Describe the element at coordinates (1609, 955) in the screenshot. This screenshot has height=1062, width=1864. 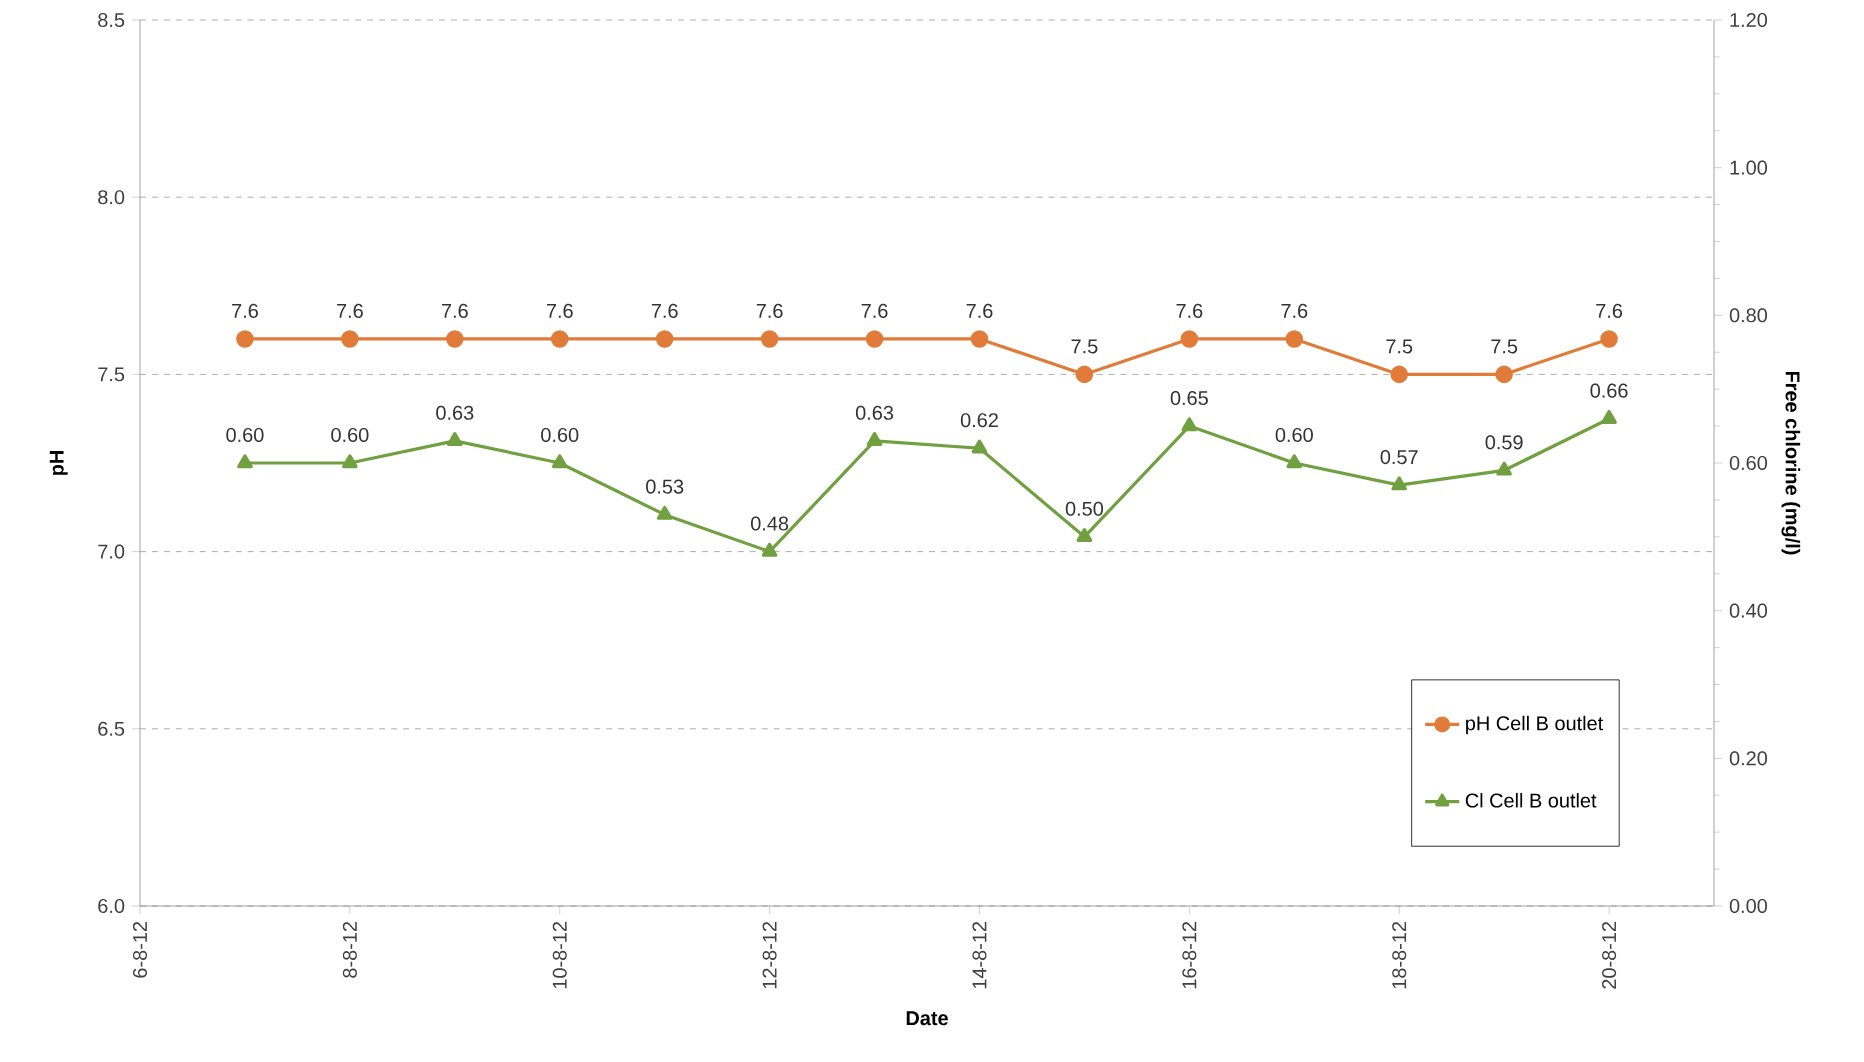
I see `x-tick-label: 20-8-12` at that location.